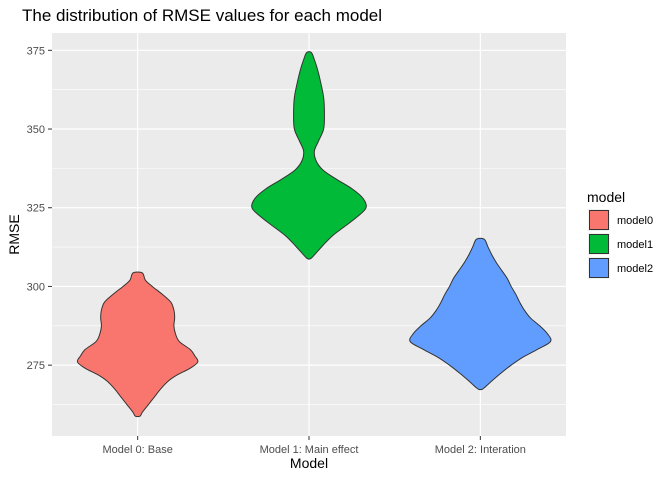 Image resolution: width=672 pixels, height=480 pixels. Describe the element at coordinates (309, 155) in the screenshot. I see `violin-model-1-main-effect` at that location.